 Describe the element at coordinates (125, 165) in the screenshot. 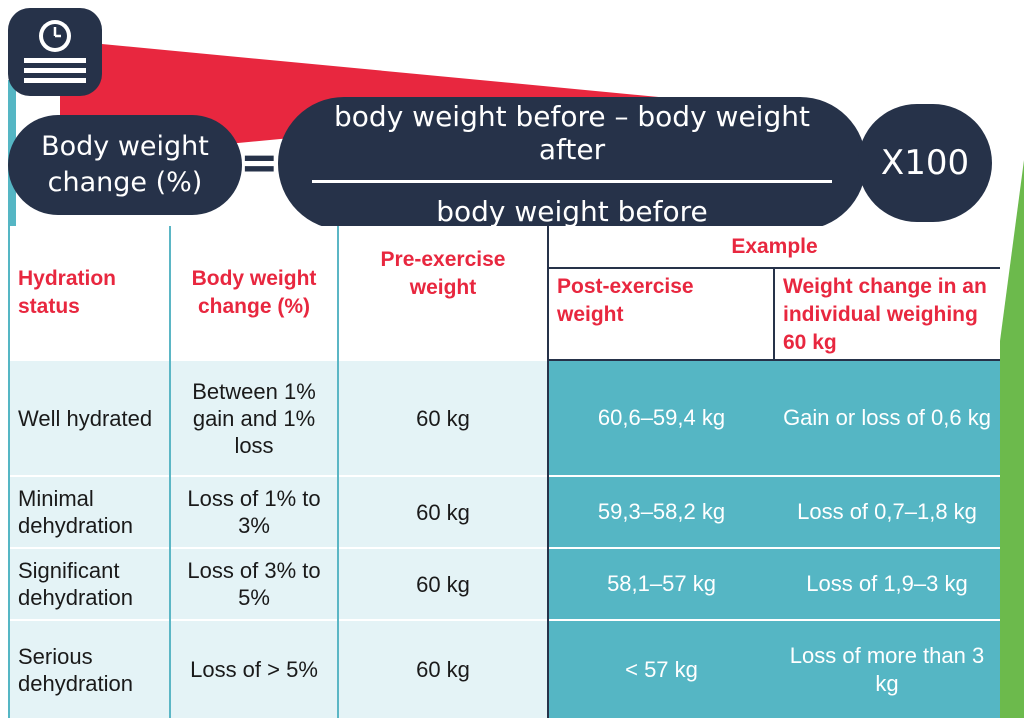

I see `formula-lhs: Body weight change (%)` at that location.